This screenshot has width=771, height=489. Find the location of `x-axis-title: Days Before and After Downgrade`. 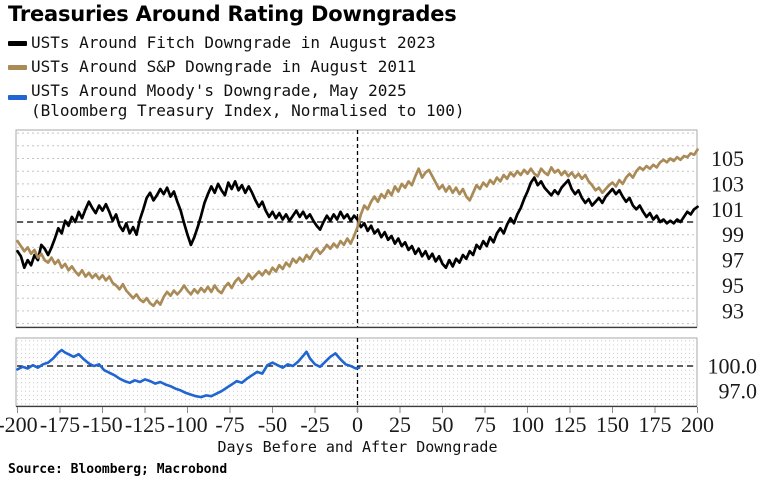

x-axis-title: Days Before and After Downgrade is located at coordinates (357, 447).